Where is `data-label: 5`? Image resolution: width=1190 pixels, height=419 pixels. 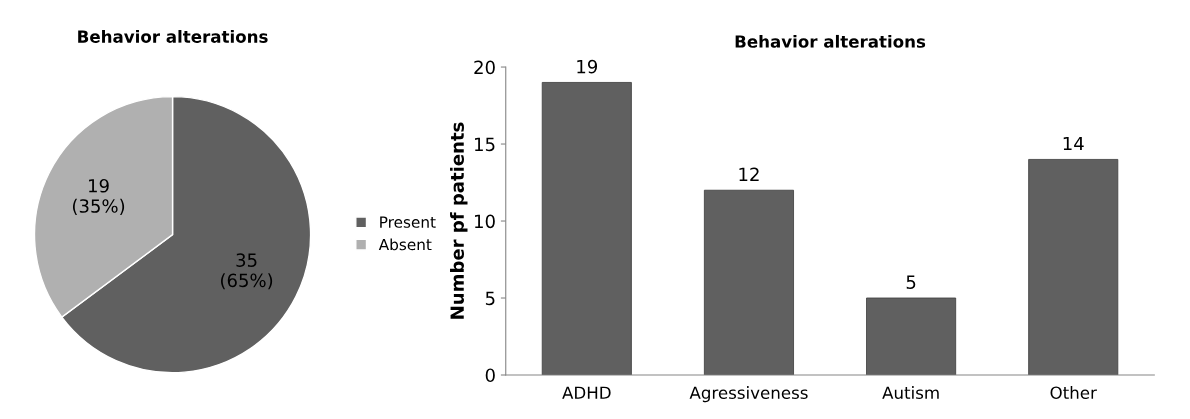 data-label: 5 is located at coordinates (911, 282).